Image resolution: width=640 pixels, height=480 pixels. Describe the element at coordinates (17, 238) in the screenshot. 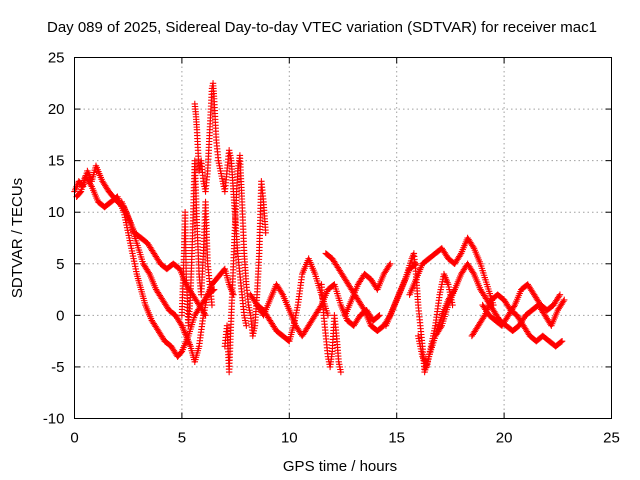

I see `y-axis-label: SDTVAR / TECUs` at that location.